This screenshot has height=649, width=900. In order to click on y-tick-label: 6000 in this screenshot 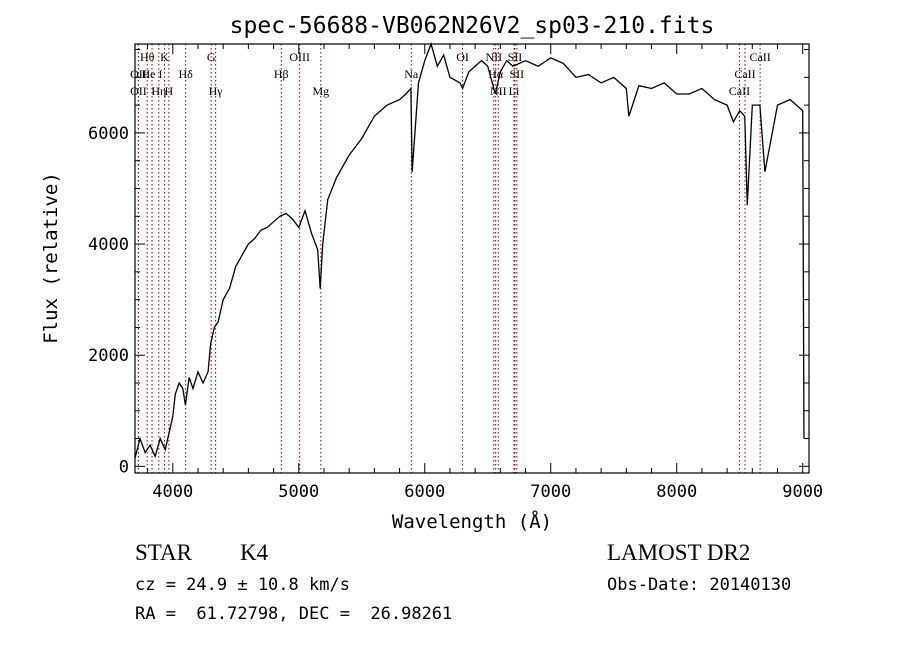, I will do `click(108, 134)`.